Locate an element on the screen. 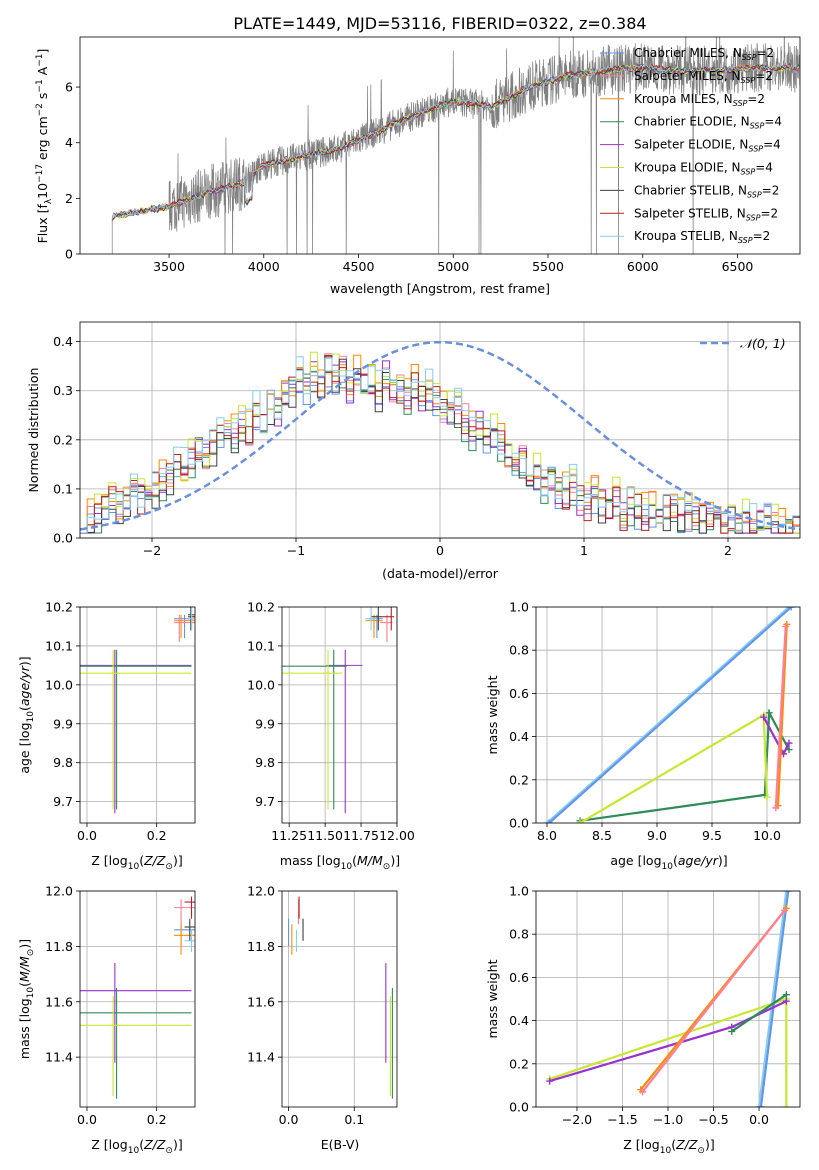 This screenshot has width=819, height=1170. y-tick-label: 0 is located at coordinates (69, 254).